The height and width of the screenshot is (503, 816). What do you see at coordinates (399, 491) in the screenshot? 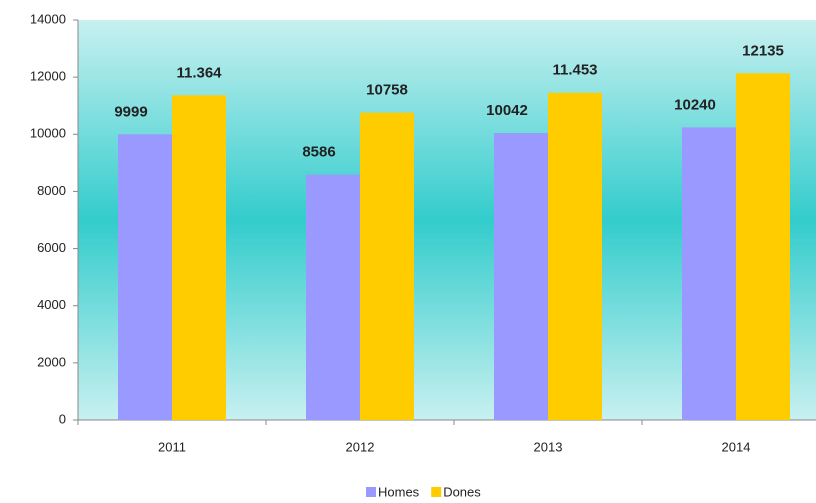
I see `legend-label: Homes` at bounding box center [399, 491].